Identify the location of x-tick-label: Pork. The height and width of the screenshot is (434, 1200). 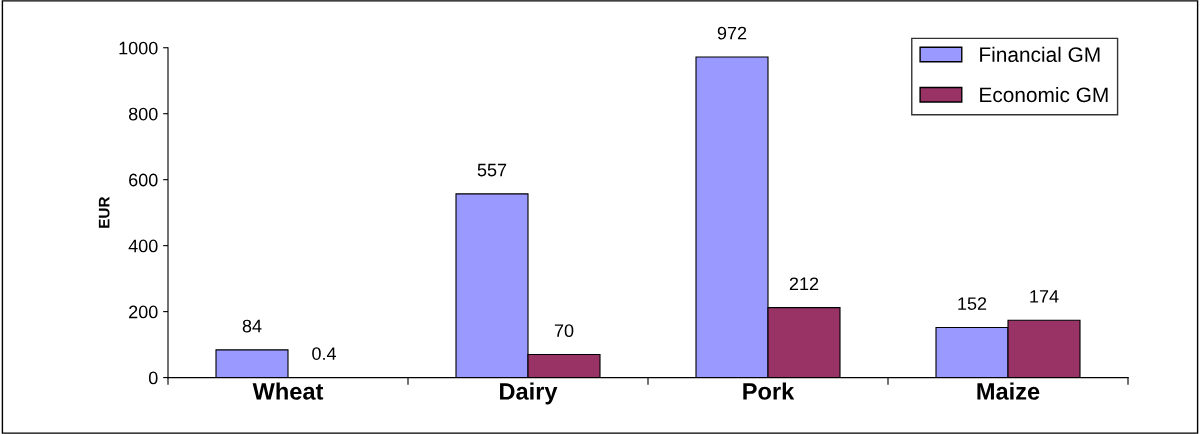
(769, 391).